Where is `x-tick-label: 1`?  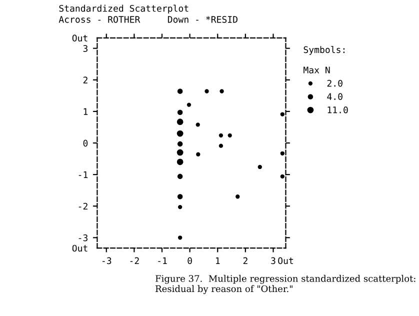
x-tick-label: 1 is located at coordinates (218, 260).